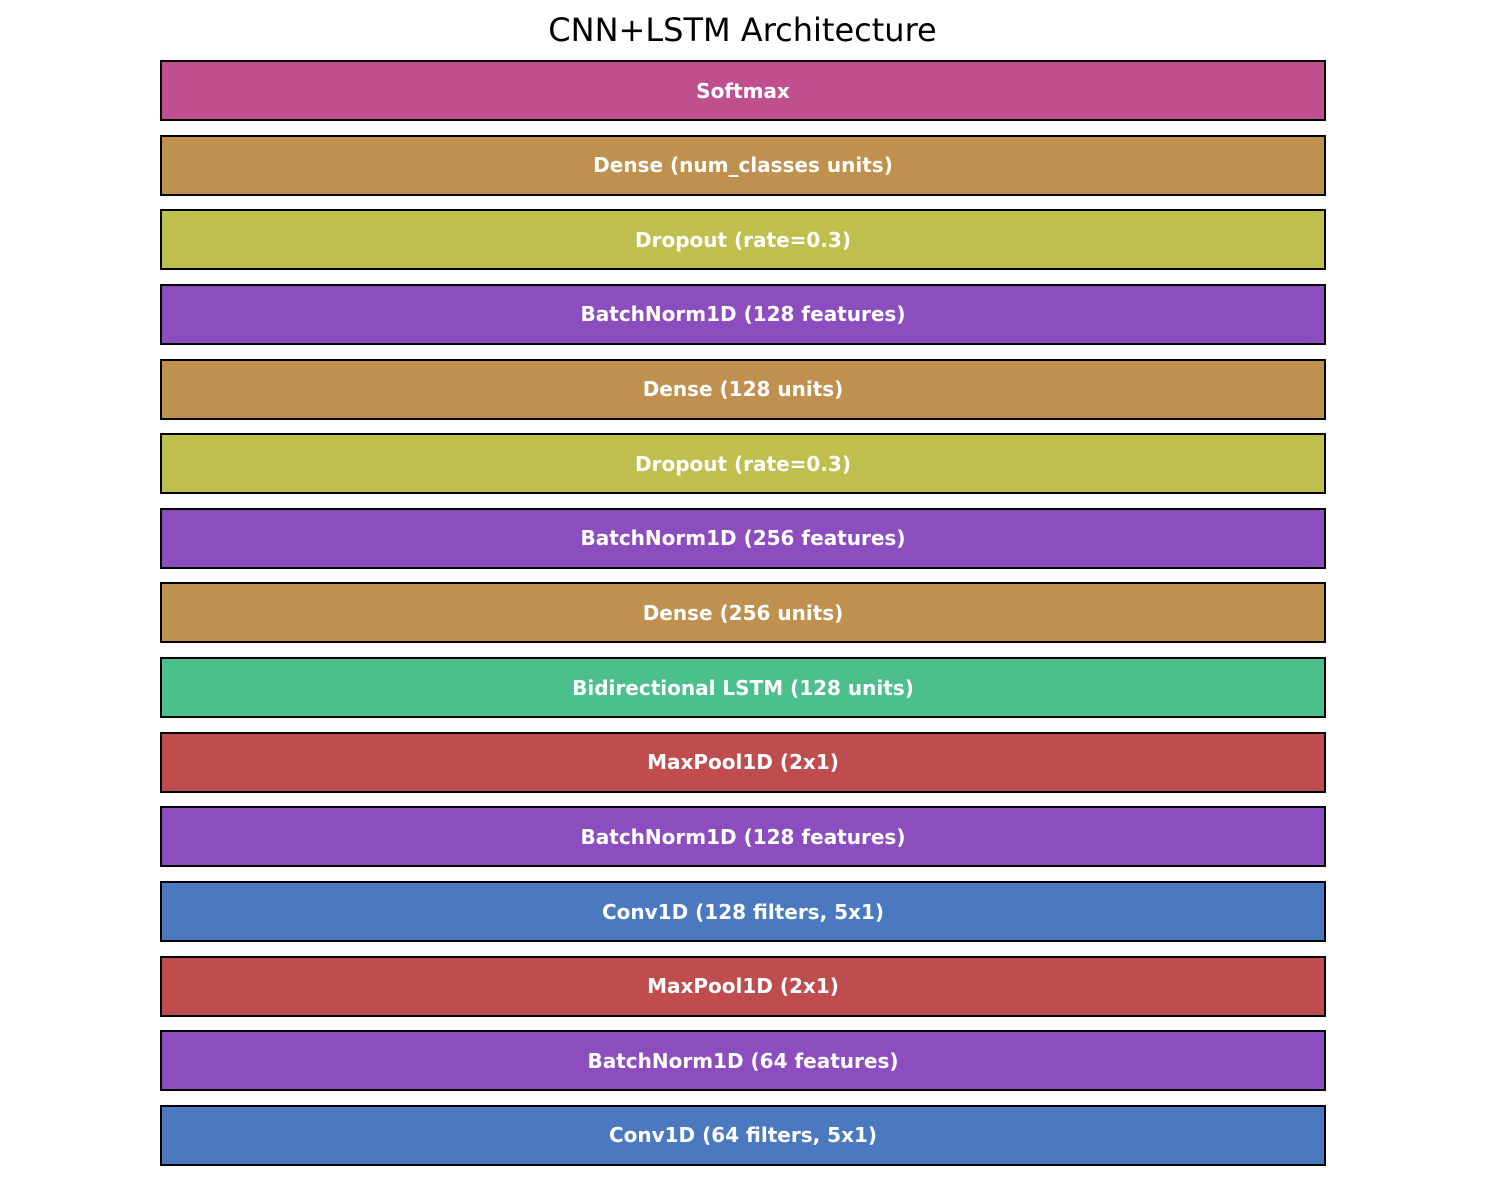 The height and width of the screenshot is (1187, 1485). I want to click on layer-box-batchnorm: BatchNorm1D (256 features), so click(743, 538).